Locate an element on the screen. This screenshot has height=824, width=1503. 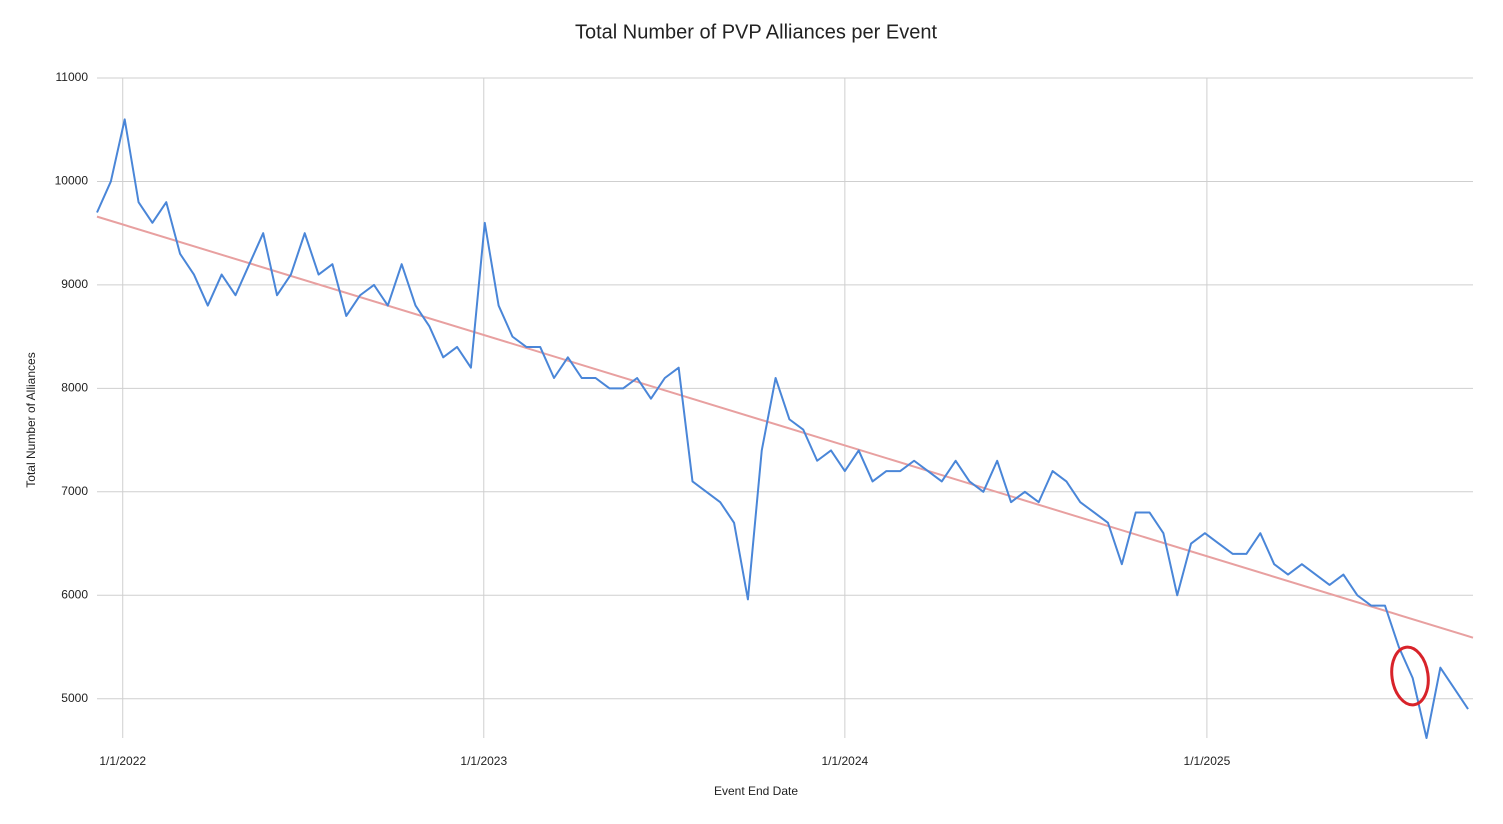
y-tick-label: 7000 is located at coordinates (74, 491).